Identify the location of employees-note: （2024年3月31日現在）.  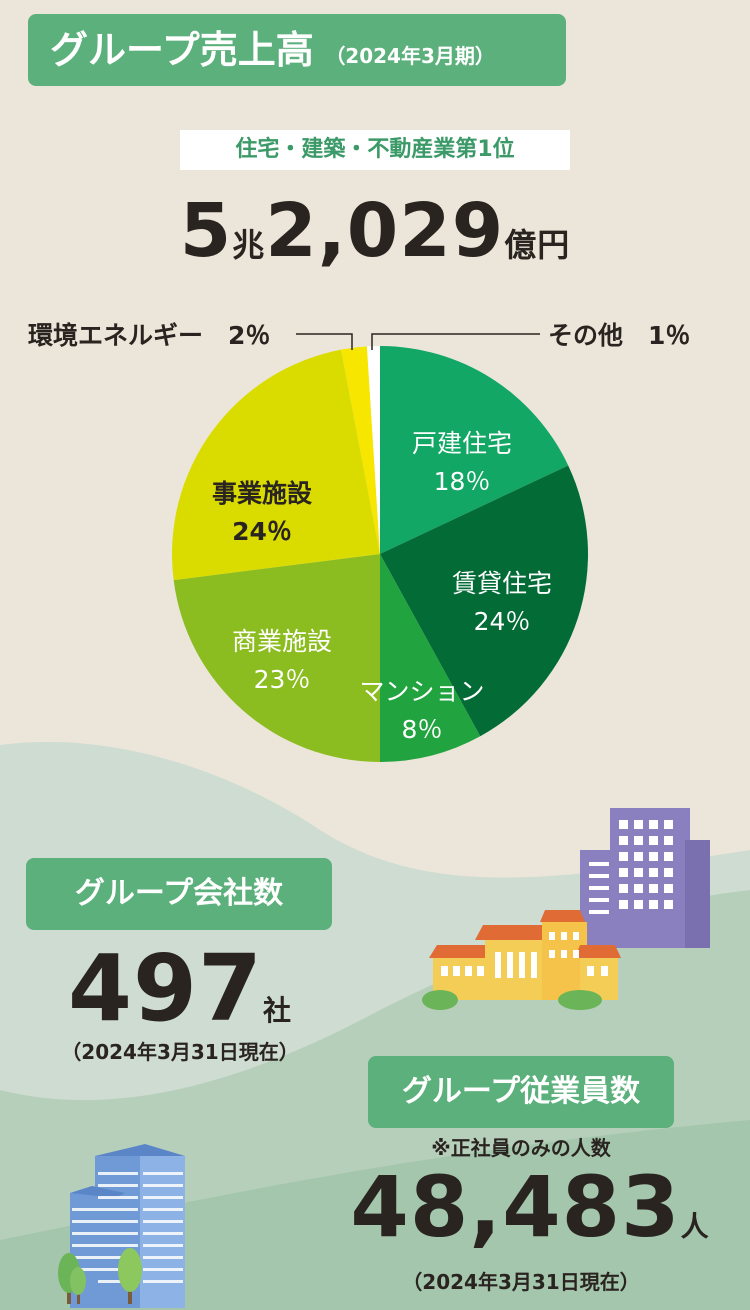
(521, 1282).